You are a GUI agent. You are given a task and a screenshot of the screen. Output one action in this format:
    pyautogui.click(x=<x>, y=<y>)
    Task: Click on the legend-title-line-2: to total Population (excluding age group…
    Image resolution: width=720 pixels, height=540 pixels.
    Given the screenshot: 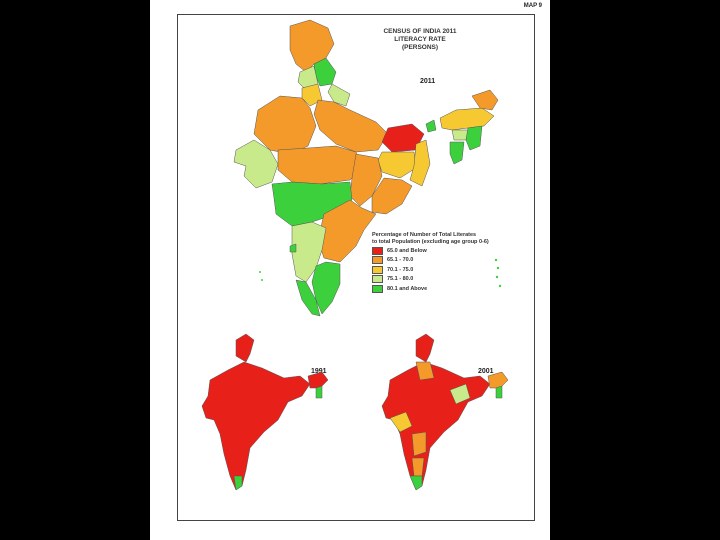 What is the action you would take?
    pyautogui.click(x=430, y=242)
    